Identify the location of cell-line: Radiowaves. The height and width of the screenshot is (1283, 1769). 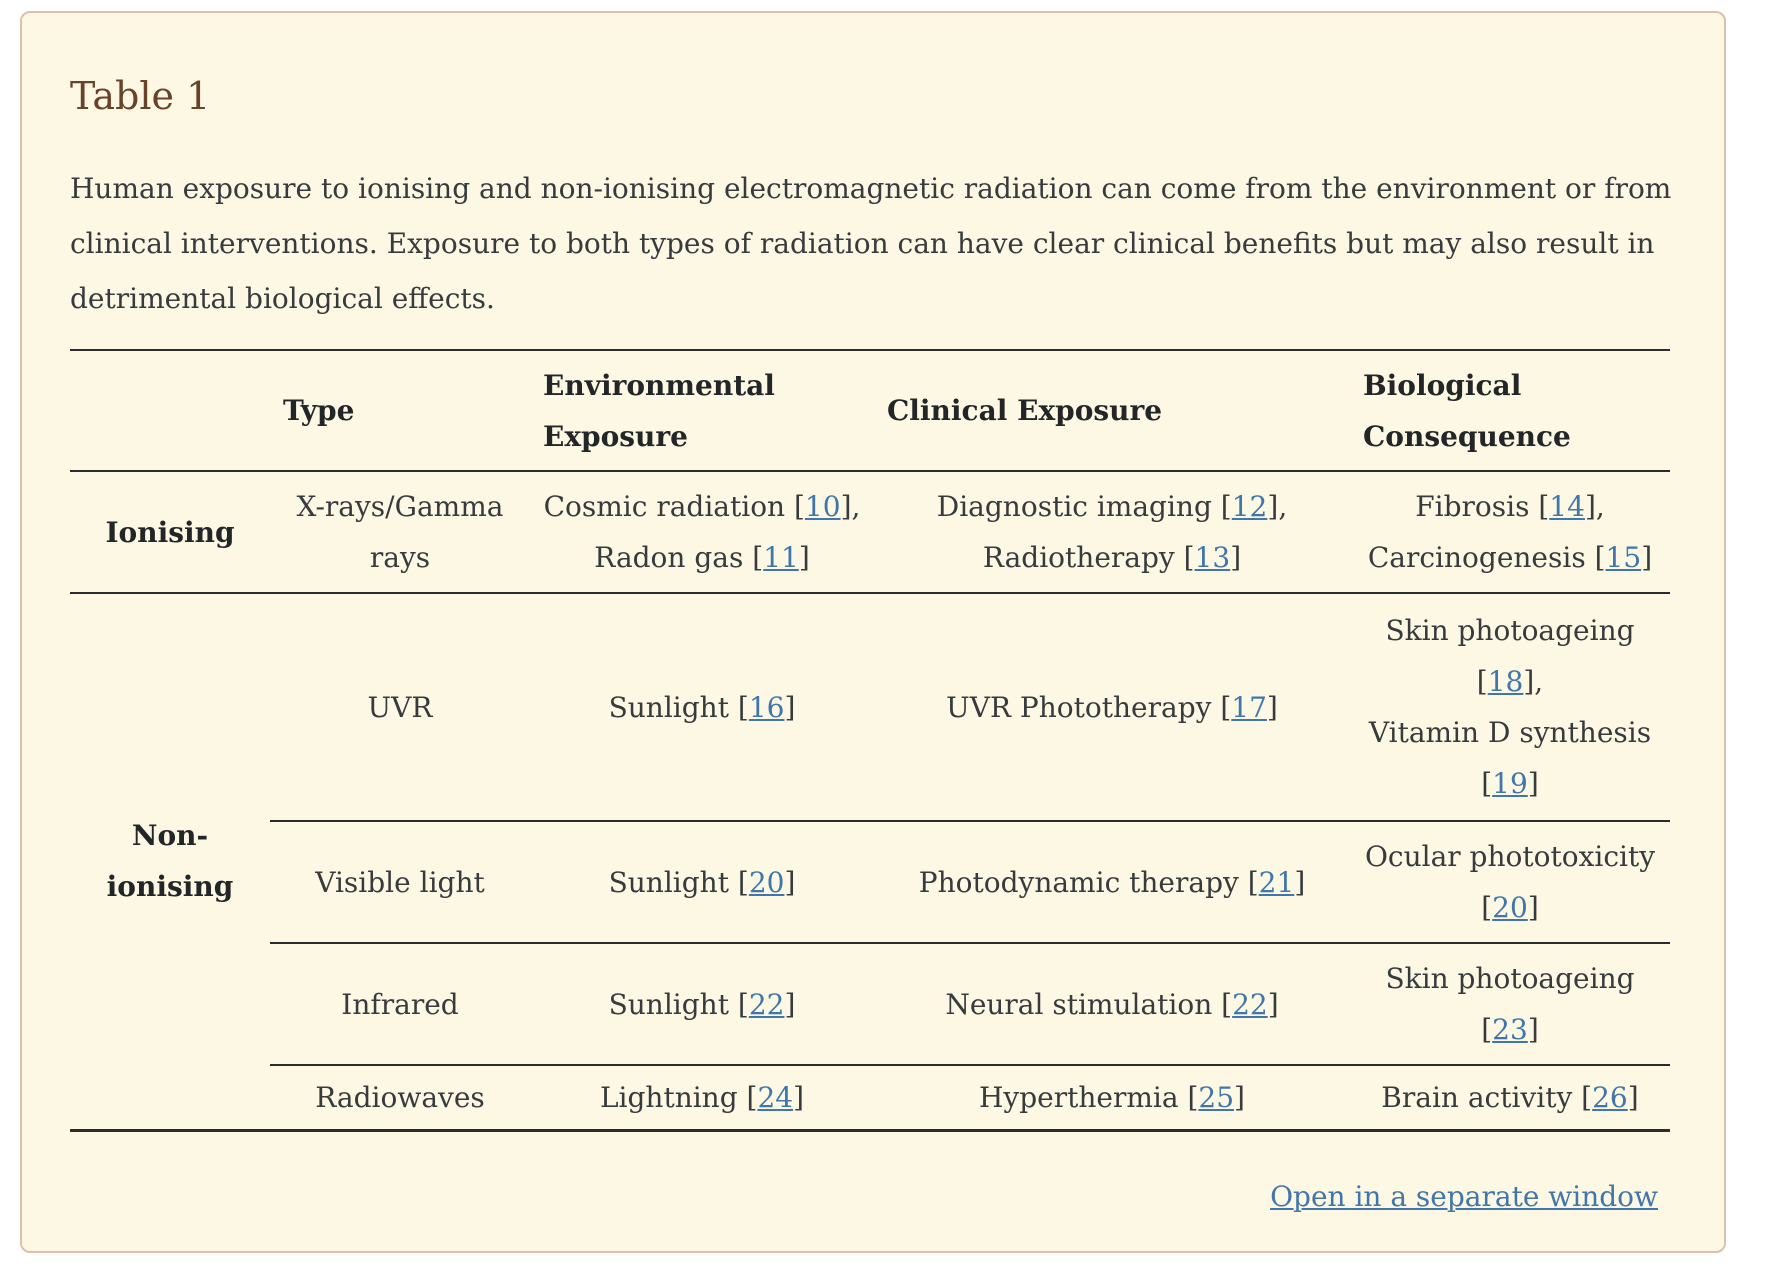
(400, 1097).